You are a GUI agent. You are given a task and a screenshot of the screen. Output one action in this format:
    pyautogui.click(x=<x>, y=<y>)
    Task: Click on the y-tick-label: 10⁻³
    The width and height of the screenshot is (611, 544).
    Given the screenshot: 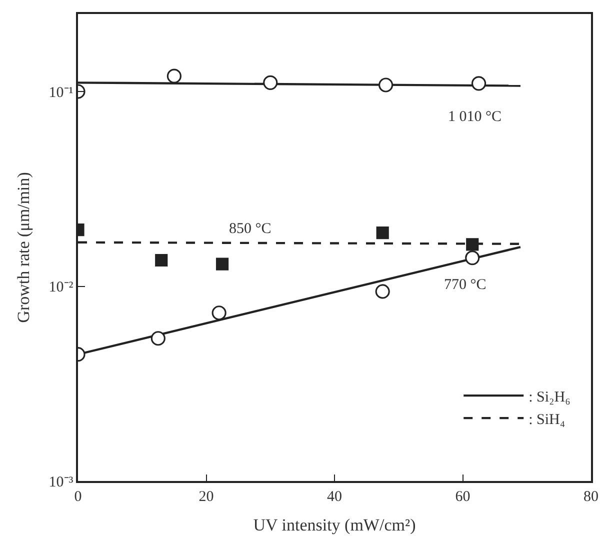 What is the action you would take?
    pyautogui.click(x=61, y=482)
    